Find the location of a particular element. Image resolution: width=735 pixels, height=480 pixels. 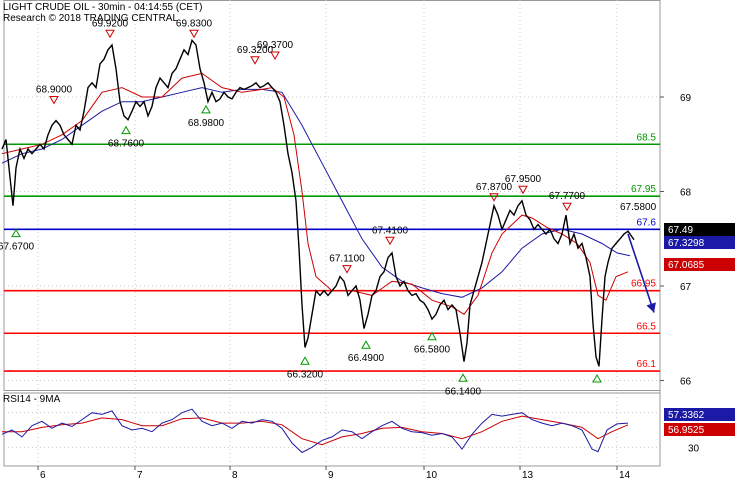

low-marker-label: 66.5800 is located at coordinates (432, 350).